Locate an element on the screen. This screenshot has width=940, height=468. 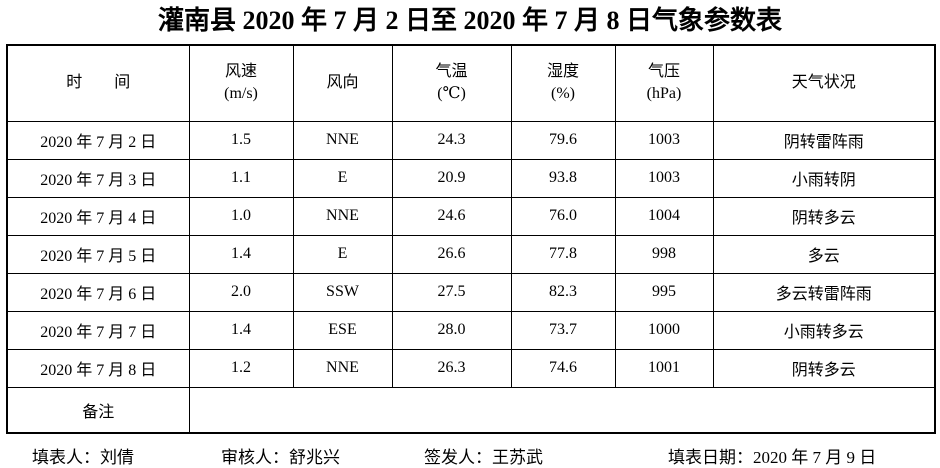
footer-issuer: 签发人：王苏武 is located at coordinates (483, 457).